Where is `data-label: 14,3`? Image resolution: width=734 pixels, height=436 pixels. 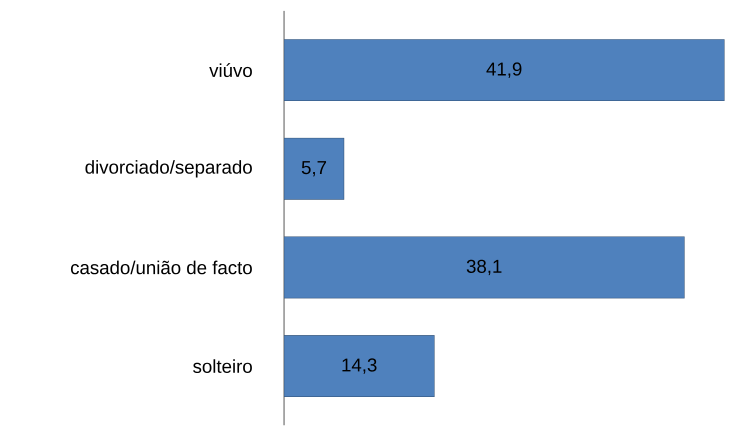 data-label: 14,3 is located at coordinates (359, 366).